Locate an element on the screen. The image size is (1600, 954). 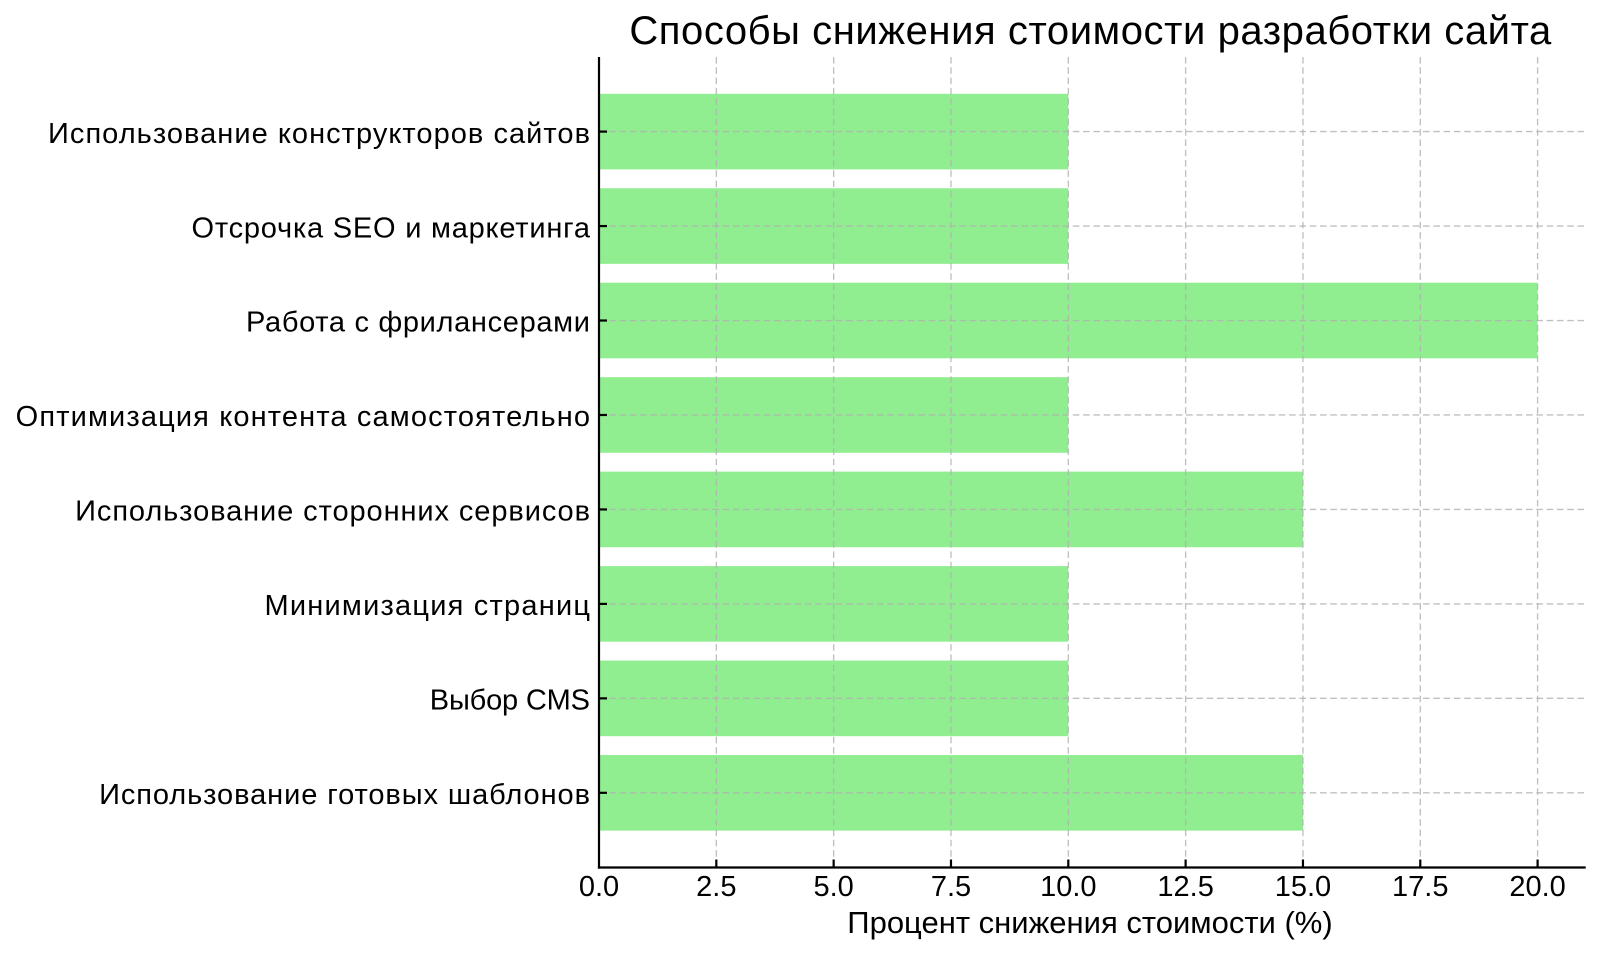
svg-text: 12.5 is located at coordinates (1185, 887).